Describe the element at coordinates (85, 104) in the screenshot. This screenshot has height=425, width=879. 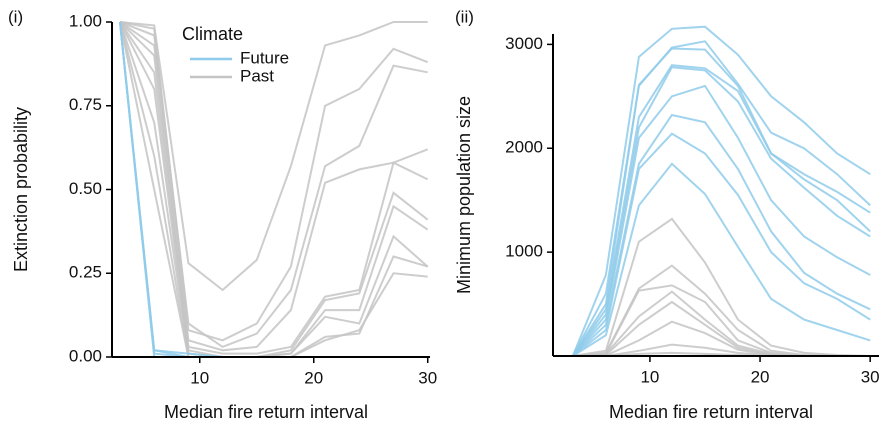
I see `y-tick-label: 0.75` at that location.